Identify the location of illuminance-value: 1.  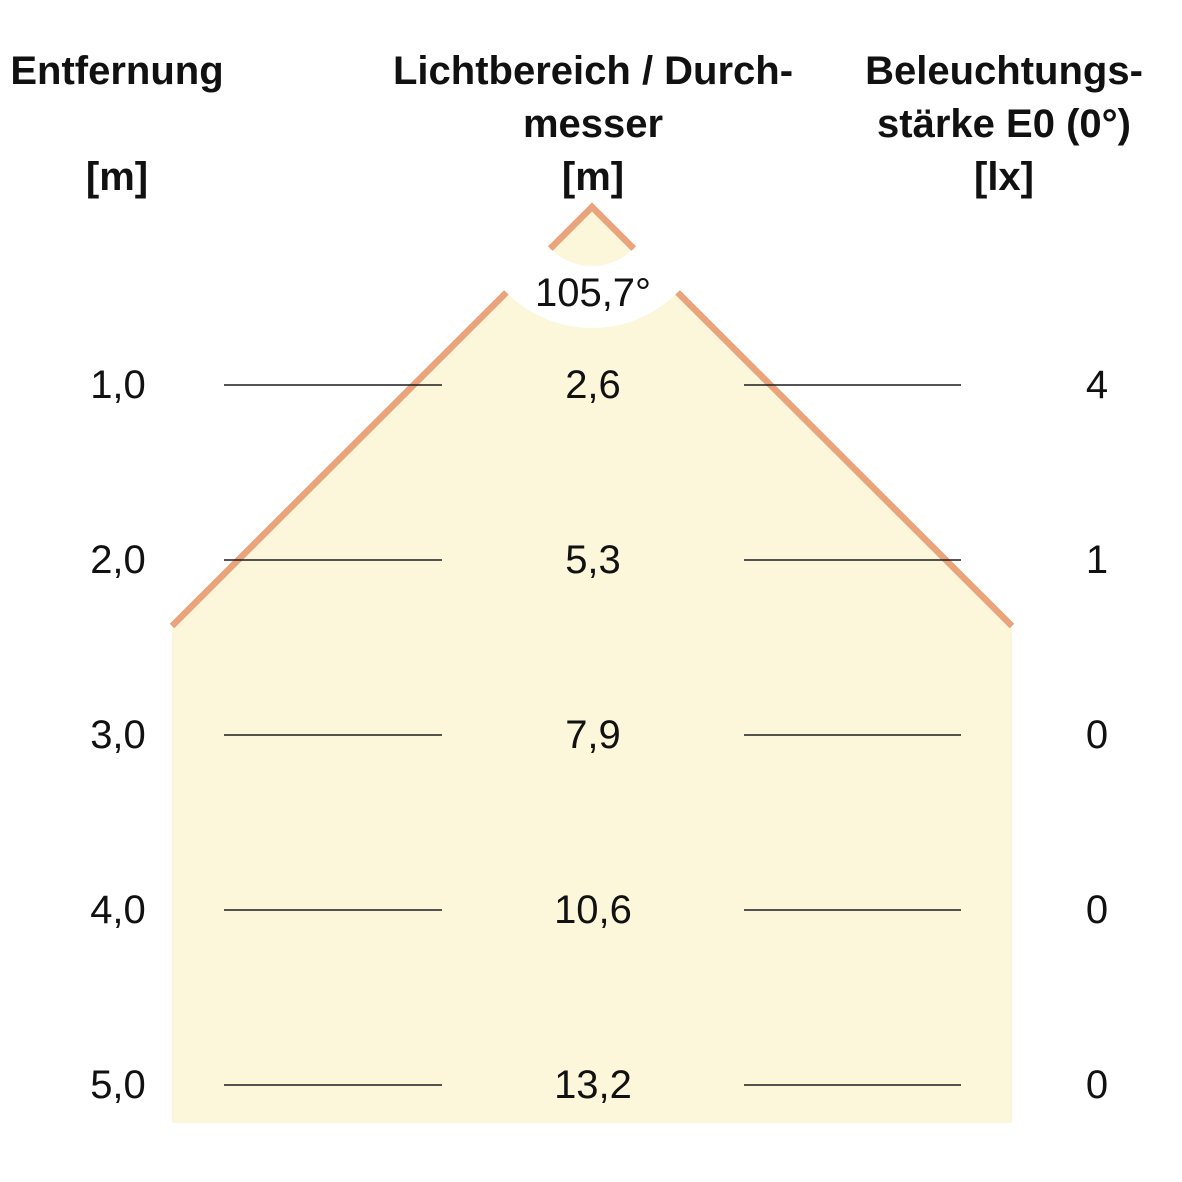
(1097, 560).